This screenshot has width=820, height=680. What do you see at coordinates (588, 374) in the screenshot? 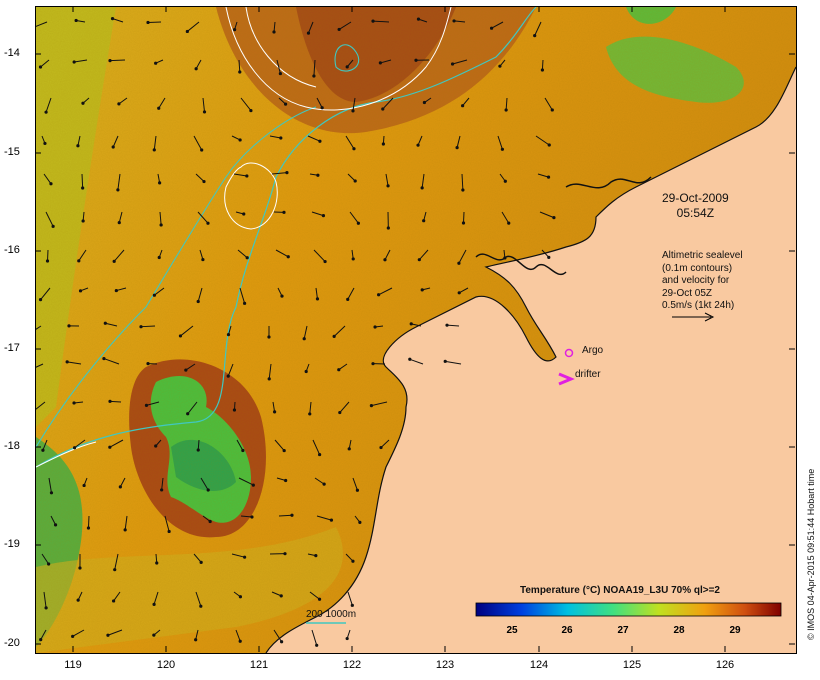
I see `drifter-label: drifter` at bounding box center [588, 374].